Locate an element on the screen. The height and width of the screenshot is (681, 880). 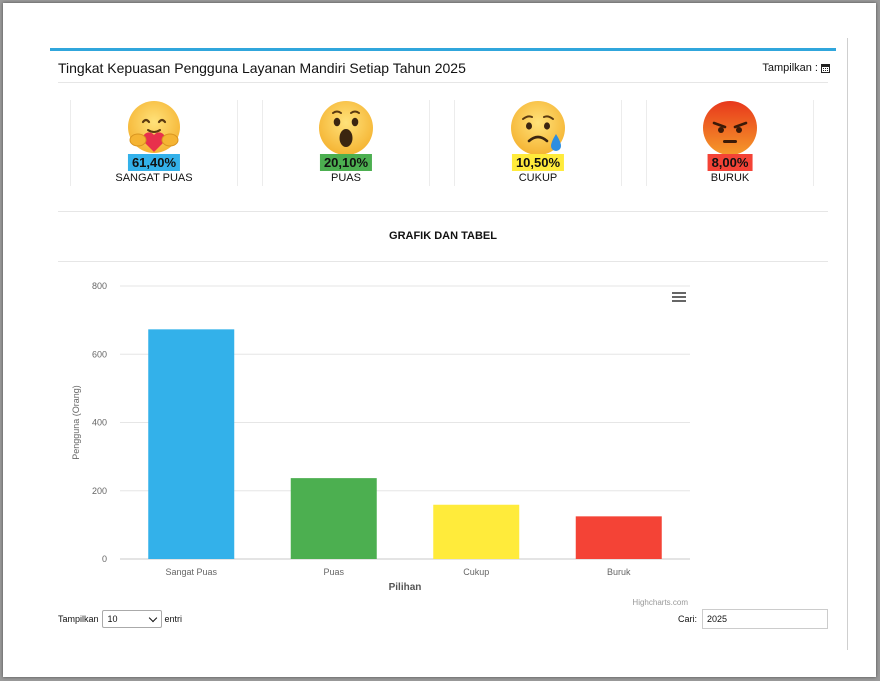
x-tick-label: Buruk is located at coordinates (619, 572).